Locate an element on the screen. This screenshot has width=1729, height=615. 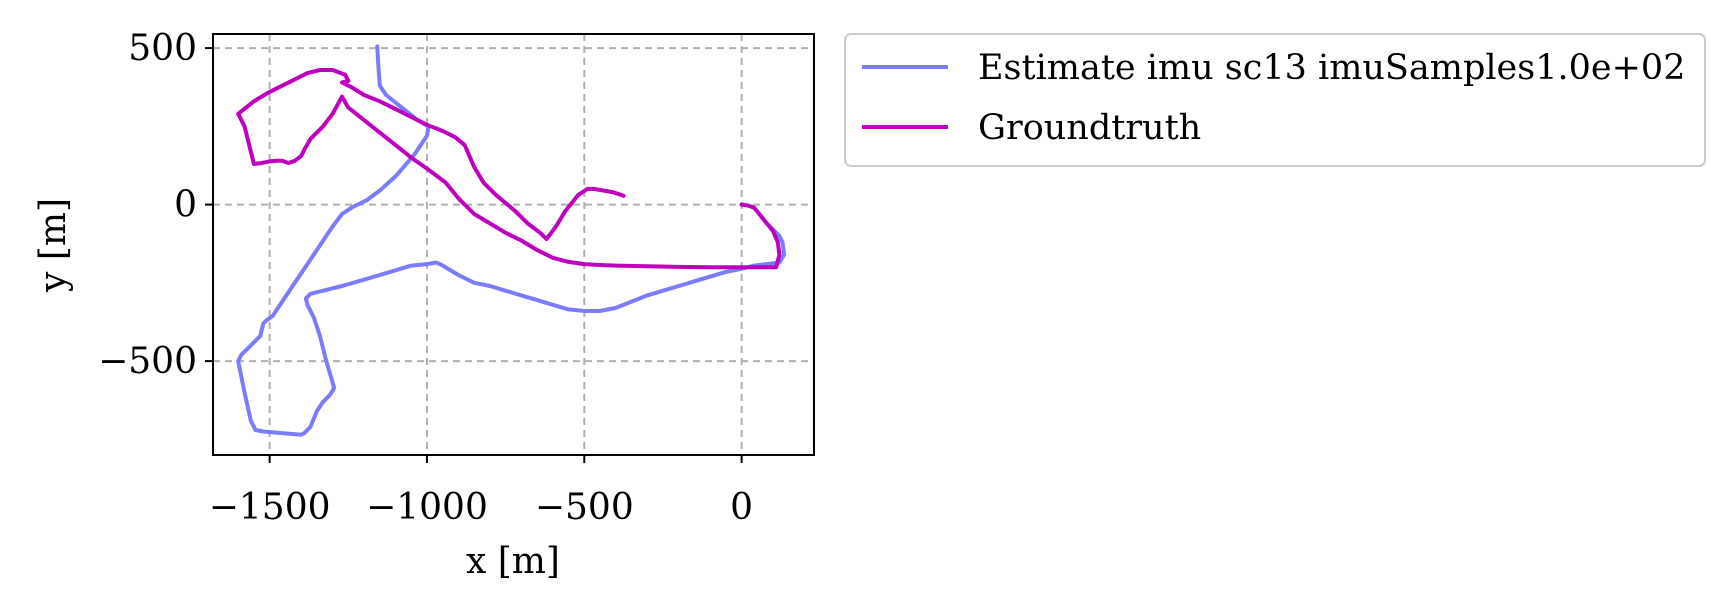
legend-box is located at coordinates (1275, 100).